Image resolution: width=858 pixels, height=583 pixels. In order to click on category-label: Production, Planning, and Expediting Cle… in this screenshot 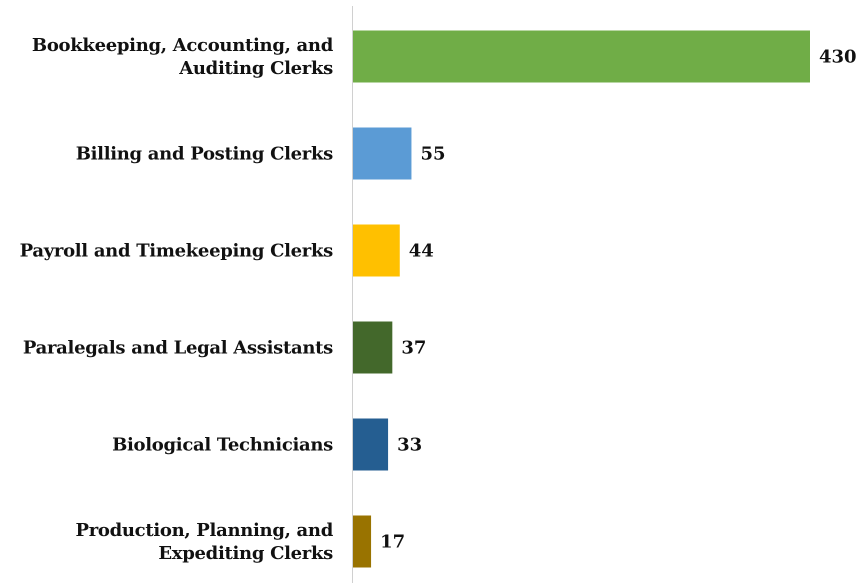, I will do `click(204, 541)`.